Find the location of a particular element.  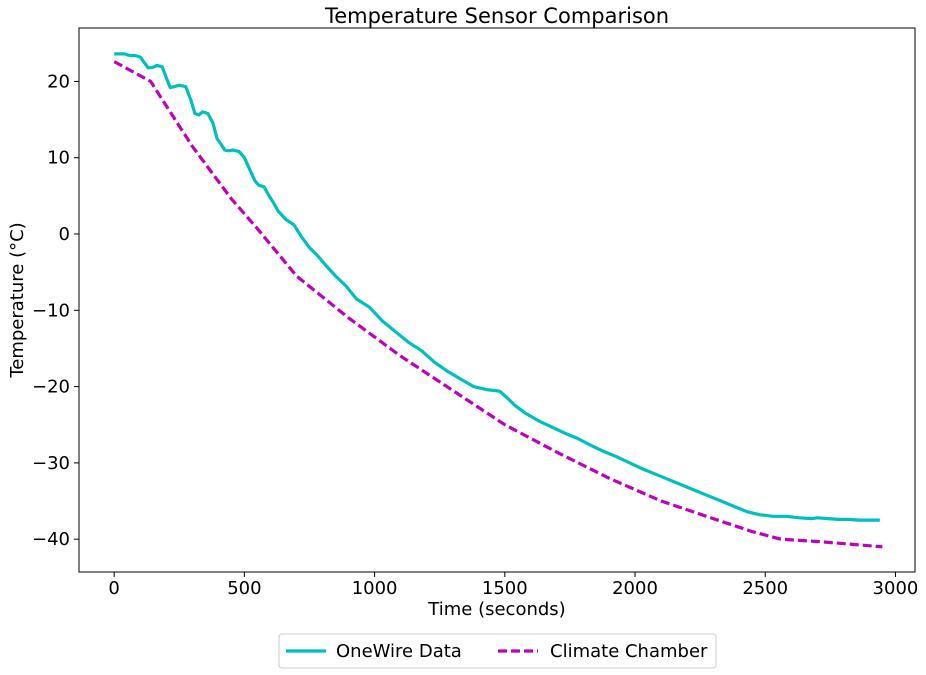

x-axis-title: Time (seconds) is located at coordinates (496, 609).